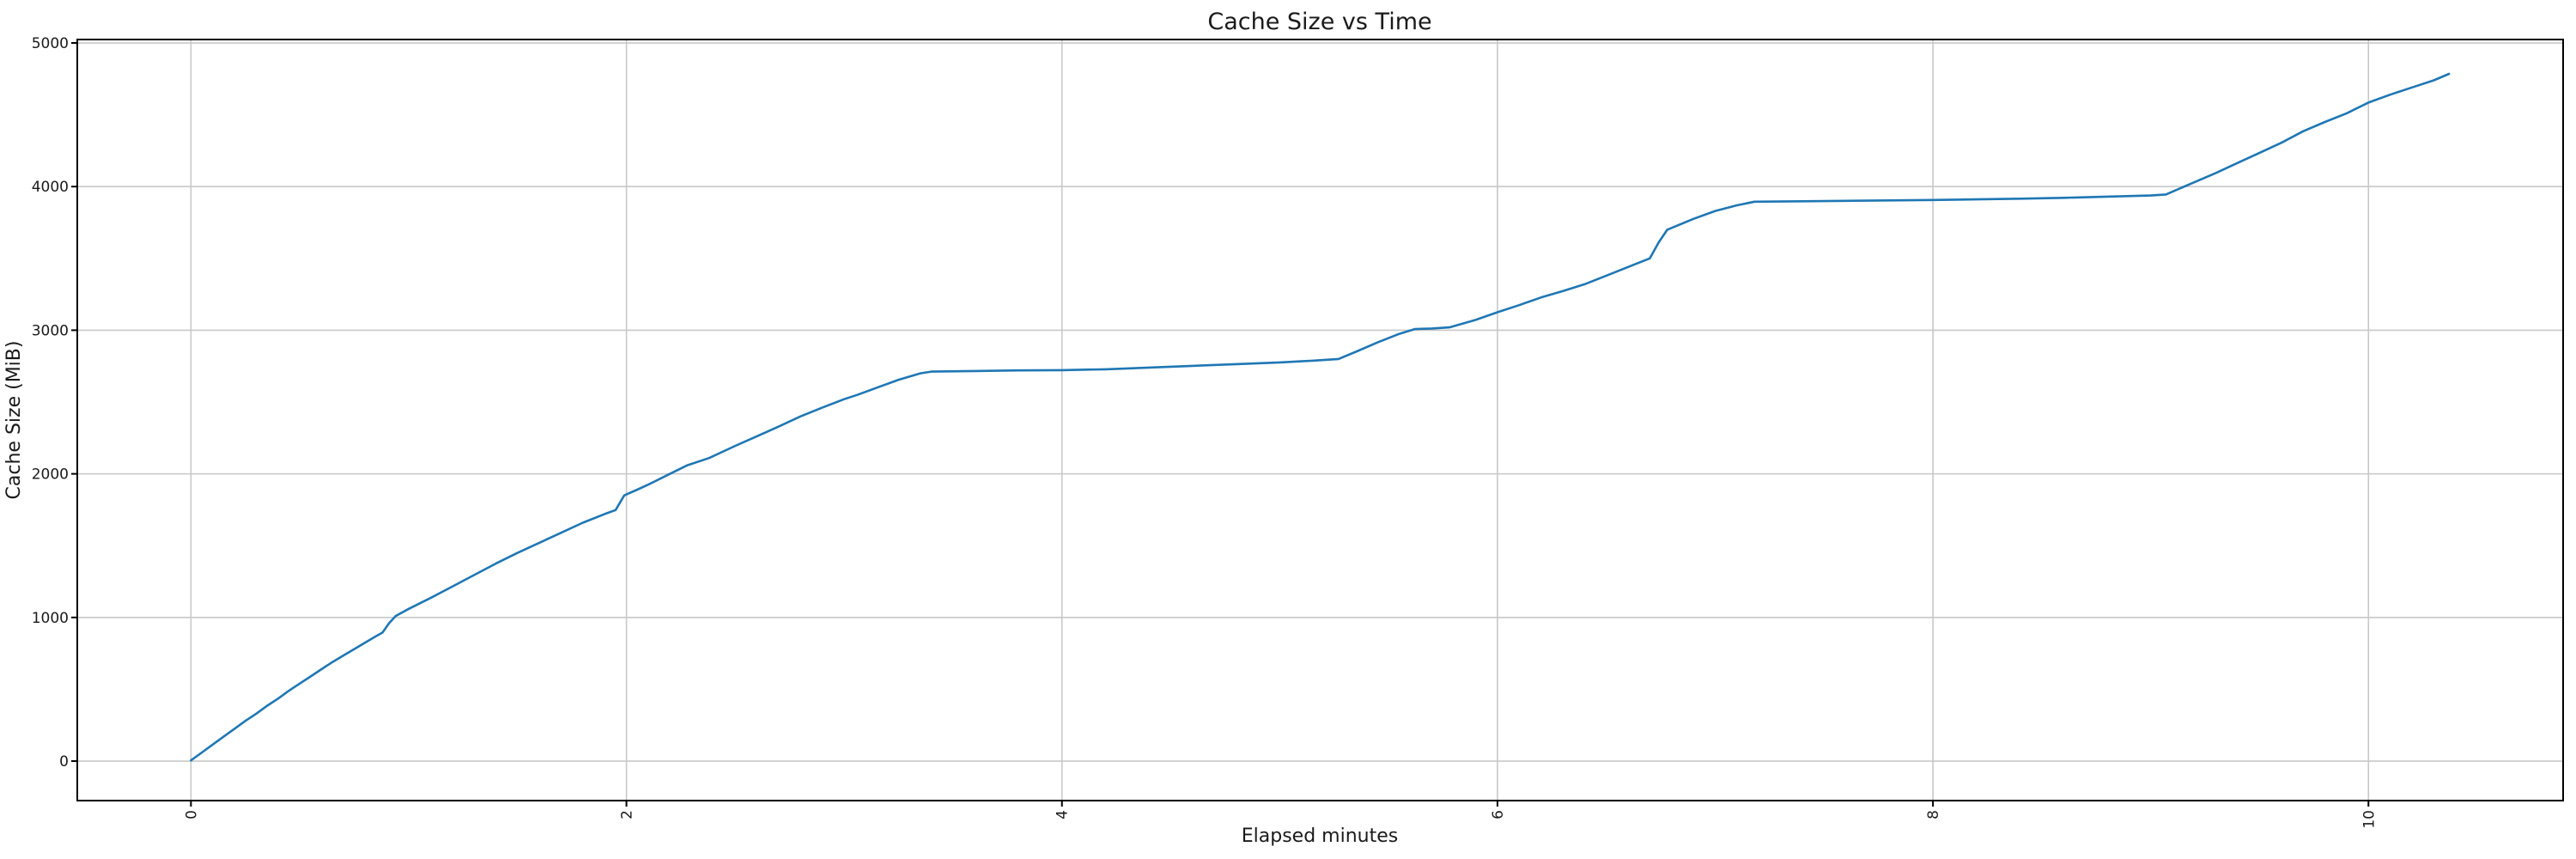 The height and width of the screenshot is (859, 2576). What do you see at coordinates (50, 188) in the screenshot?
I see `y-tick-label: 4000` at bounding box center [50, 188].